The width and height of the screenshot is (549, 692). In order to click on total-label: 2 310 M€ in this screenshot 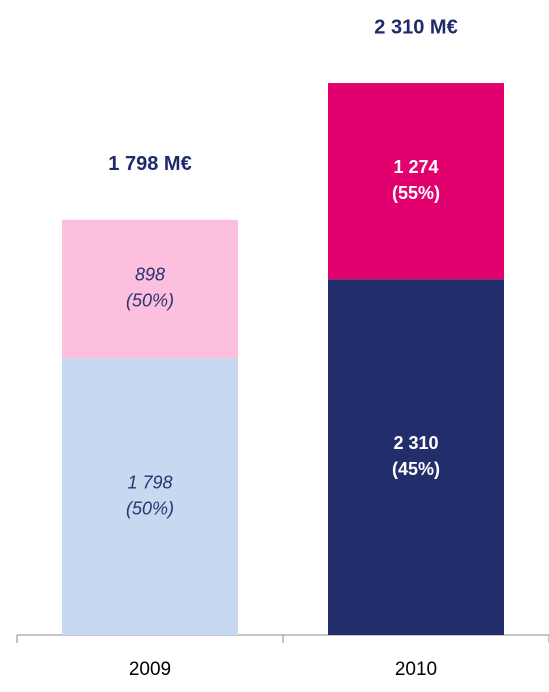, I will do `click(415, 27)`.